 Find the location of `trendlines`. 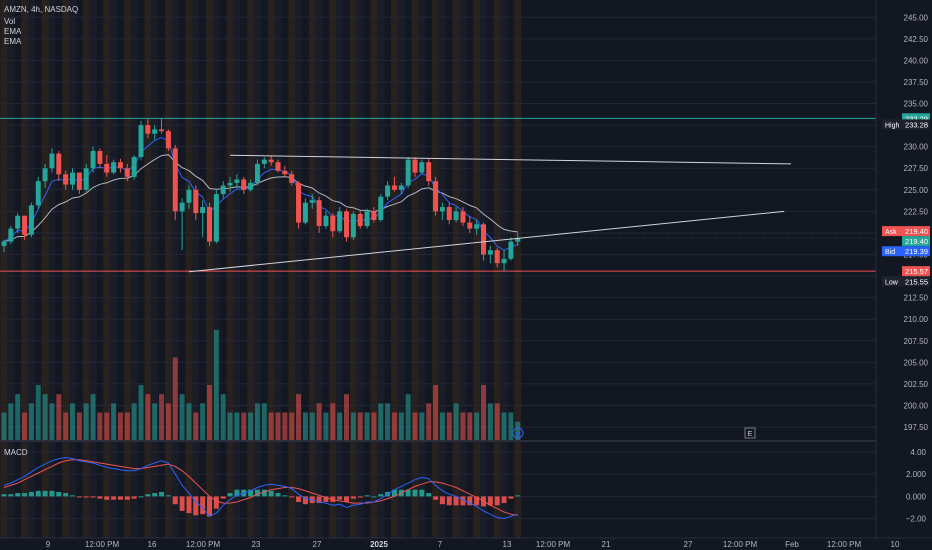

trendlines is located at coordinates (490, 213).